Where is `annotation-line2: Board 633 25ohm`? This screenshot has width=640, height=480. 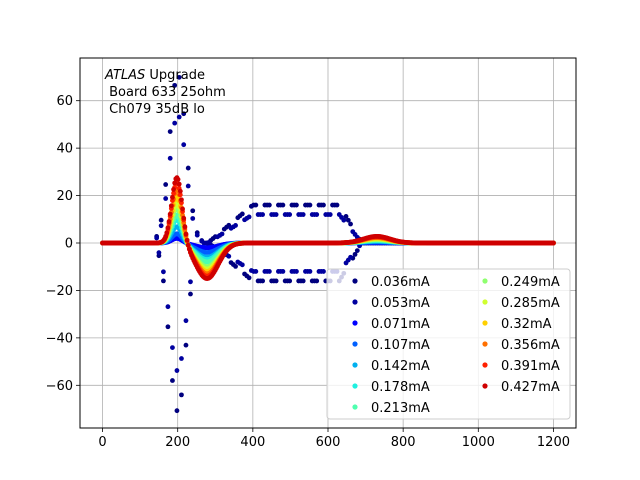 annotation-line2: Board 633 25ohm is located at coordinates (165, 92).